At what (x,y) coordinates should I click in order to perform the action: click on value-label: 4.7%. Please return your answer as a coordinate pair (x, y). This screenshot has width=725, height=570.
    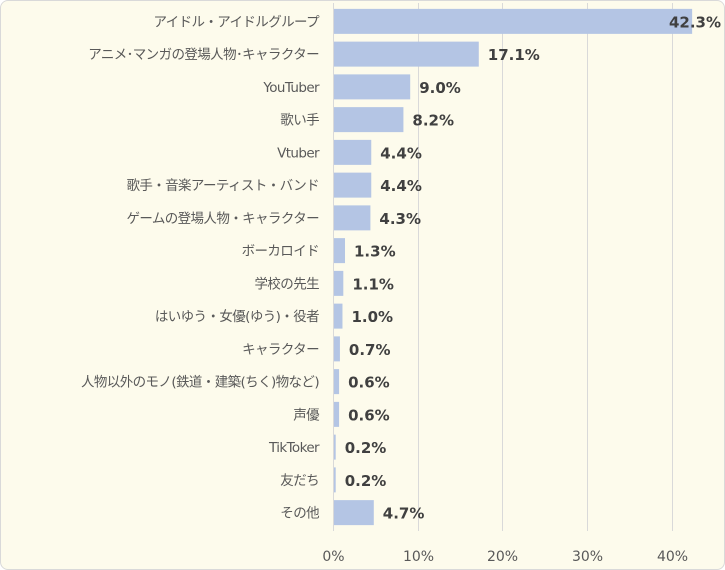
    Looking at the image, I should click on (404, 514).